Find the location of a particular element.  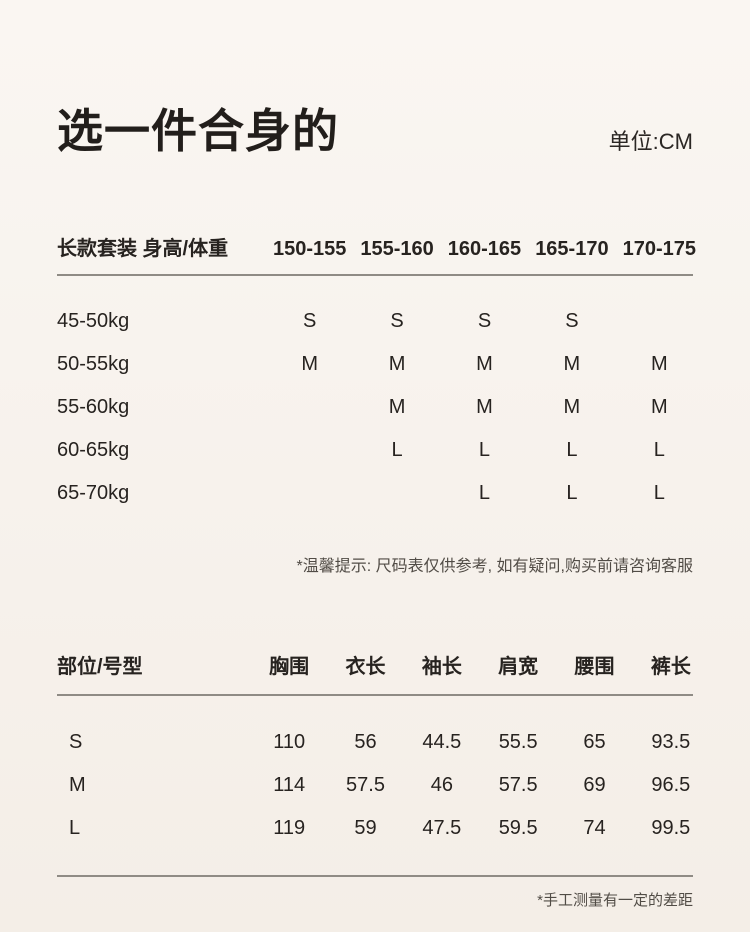

measurement-cell: 96.5 is located at coordinates (671, 785).